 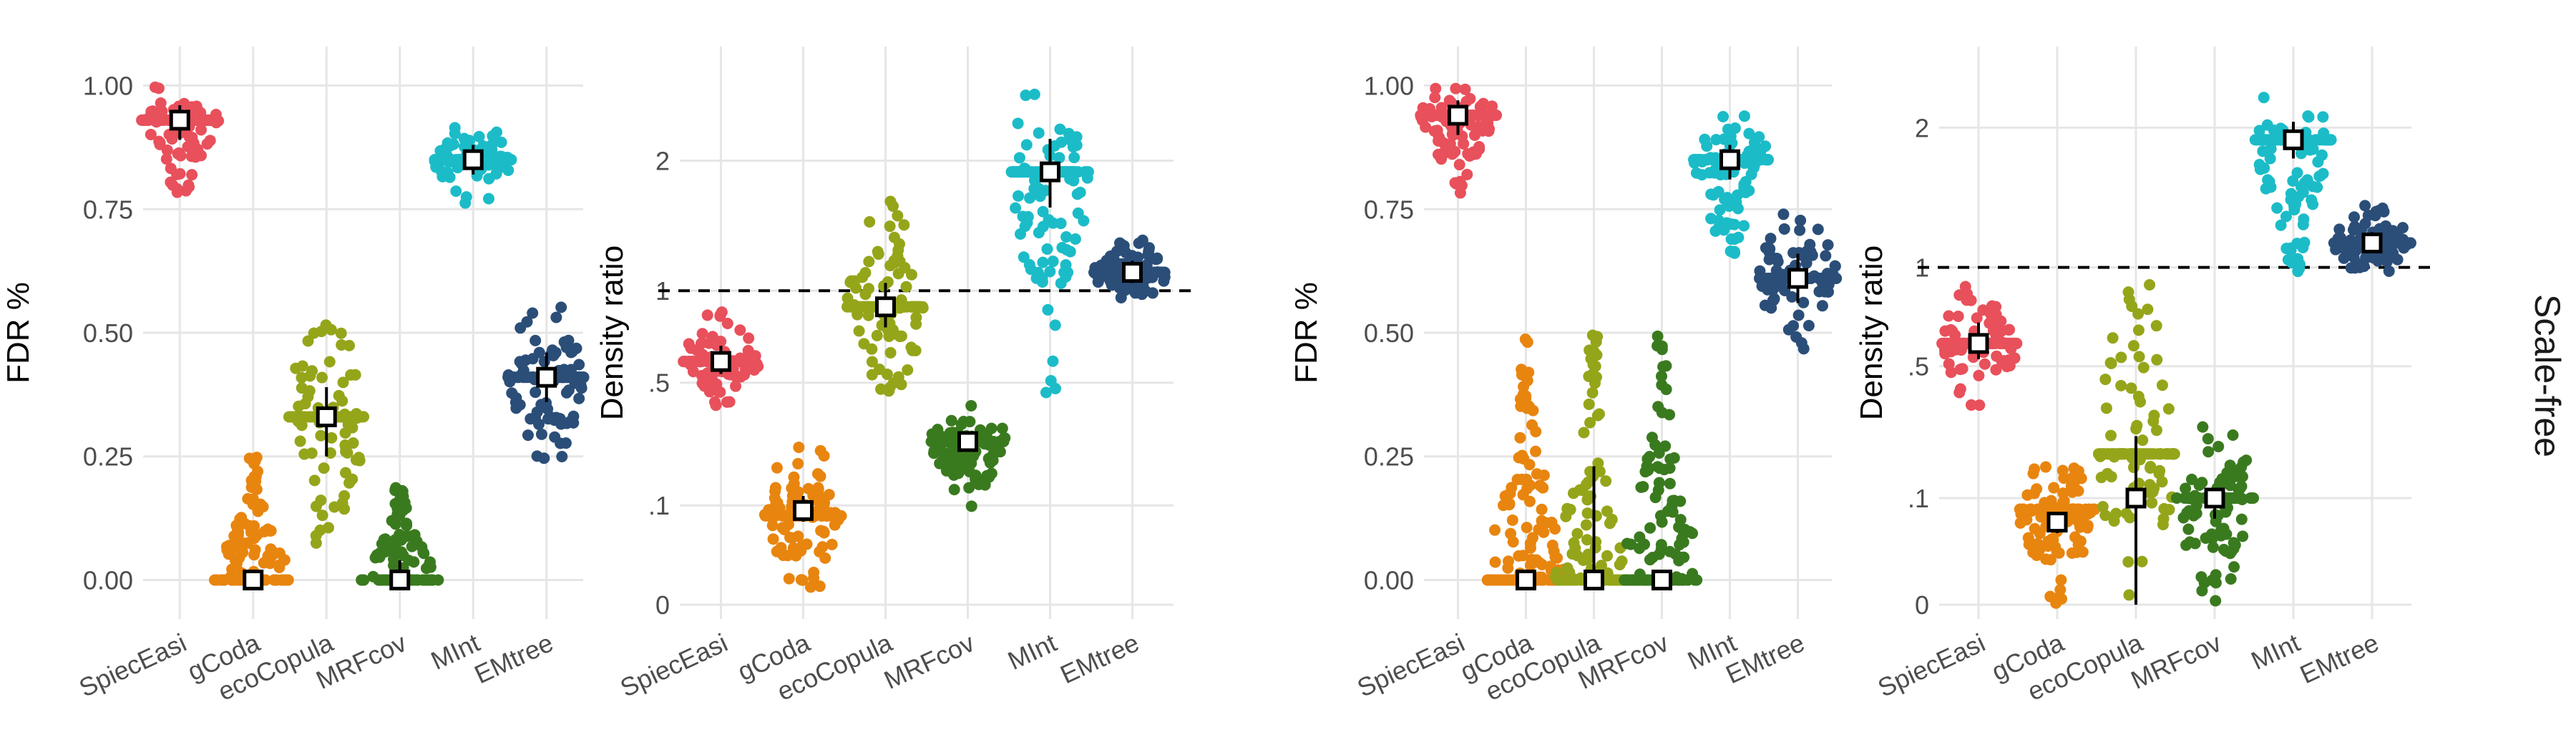 What do you see at coordinates (108, 580) in the screenshot?
I see `y-tick-label: 0.00` at bounding box center [108, 580].